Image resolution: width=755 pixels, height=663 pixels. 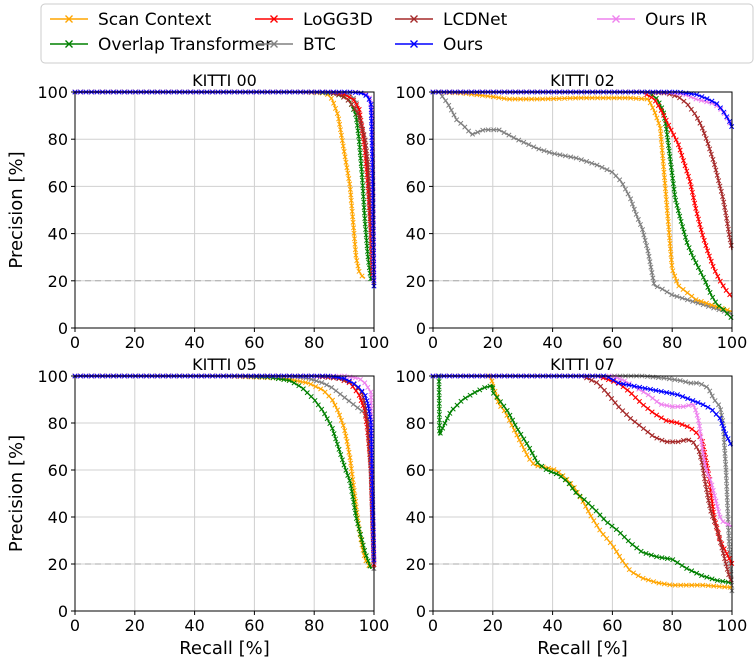 I want to click on y-tick-label: 80, so click(x=416, y=139).